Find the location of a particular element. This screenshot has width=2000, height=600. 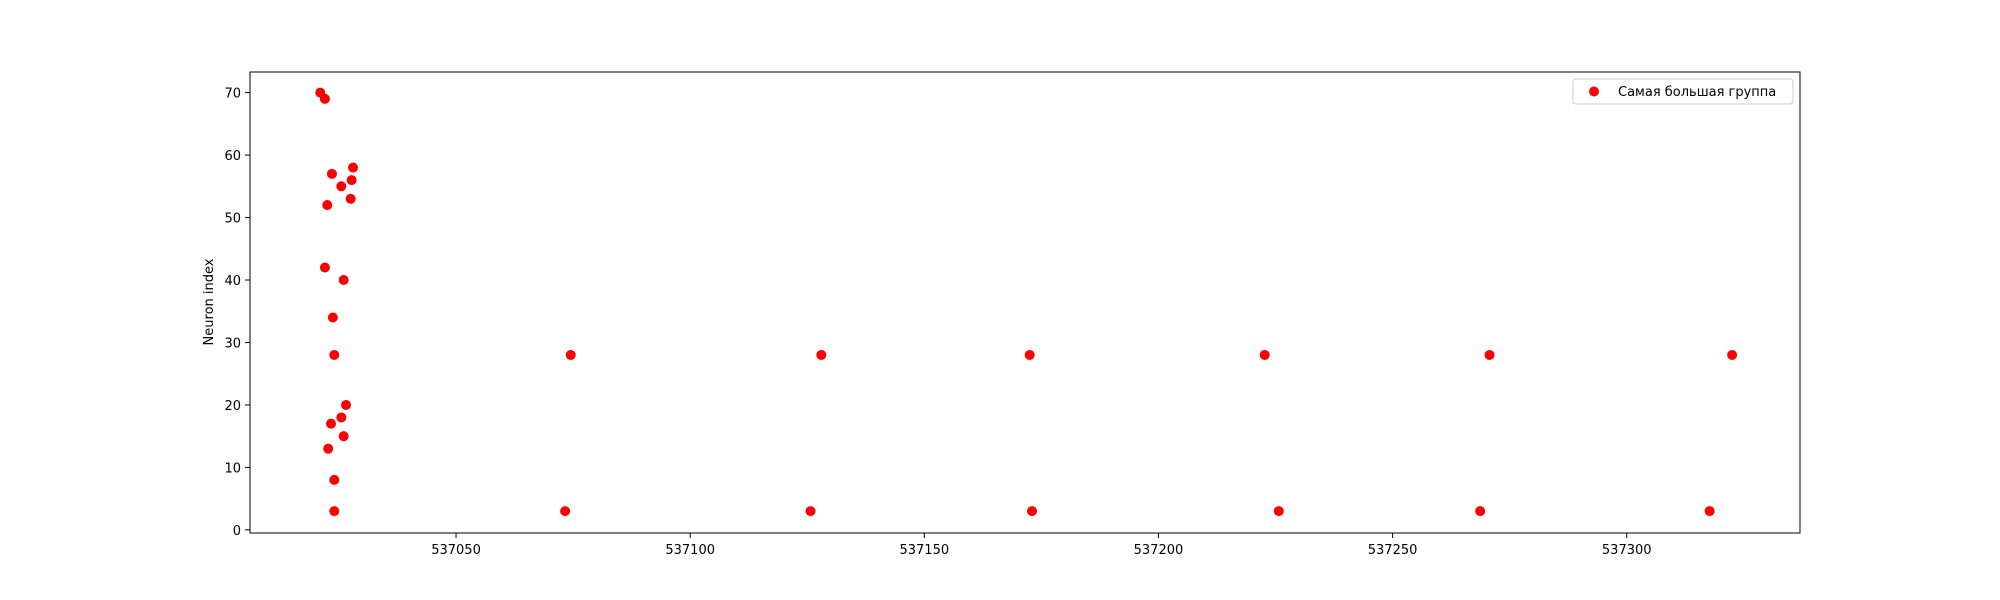

y-tick-label: 50 is located at coordinates (232, 219).